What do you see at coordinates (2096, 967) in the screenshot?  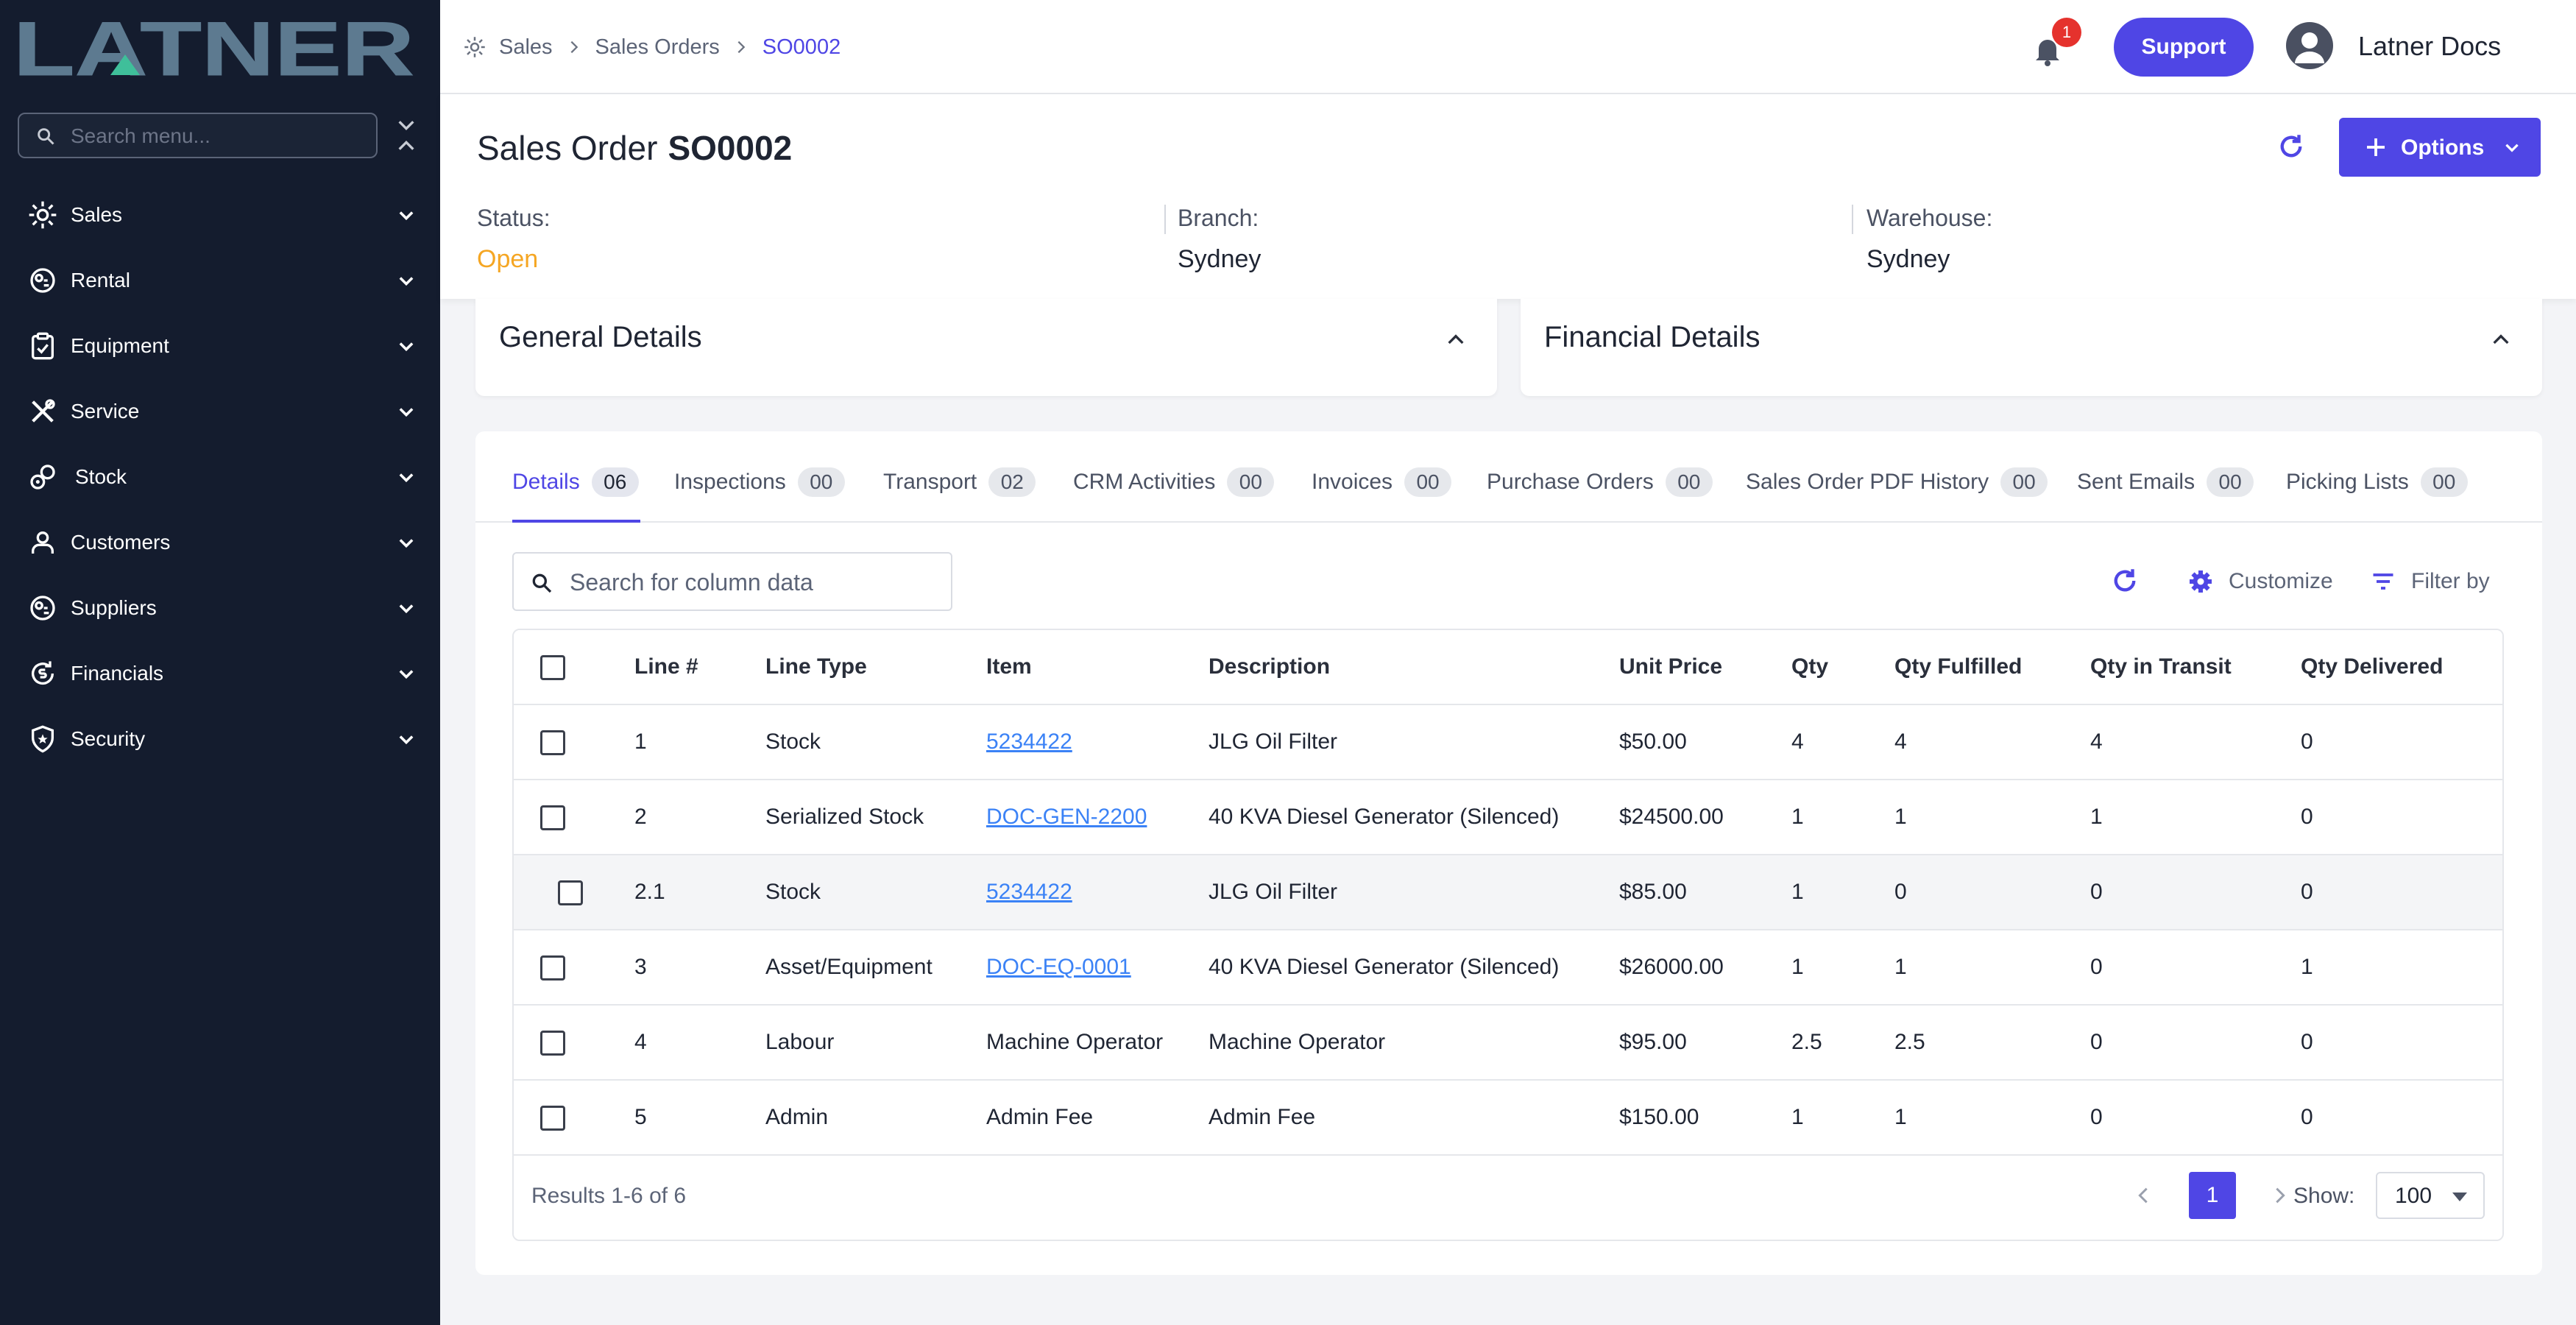 I see `cell-qty-transit: 0` at bounding box center [2096, 967].